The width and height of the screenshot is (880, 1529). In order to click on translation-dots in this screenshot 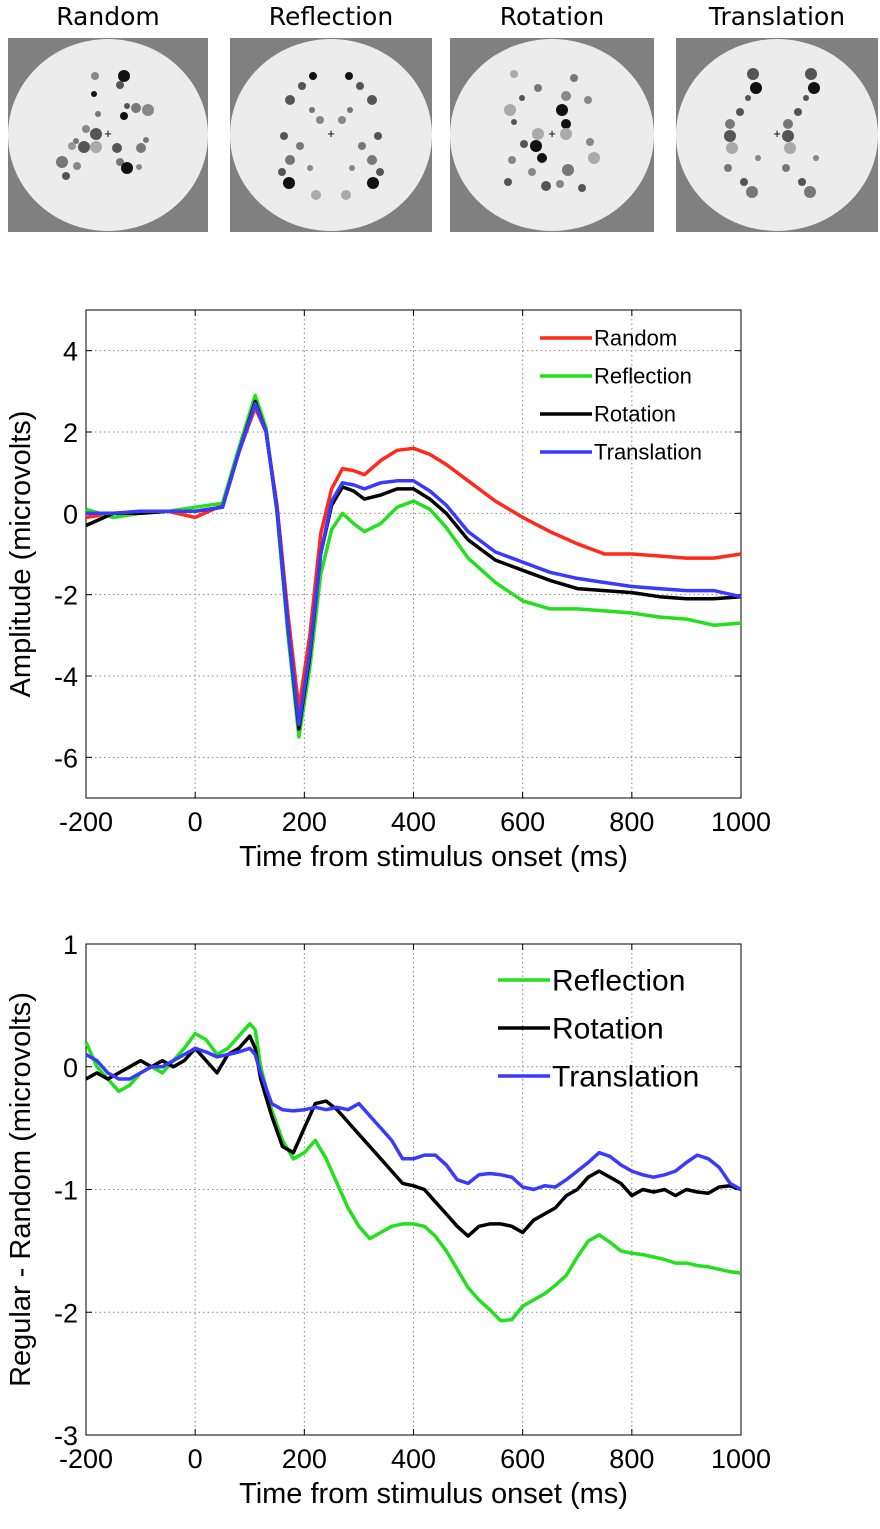, I will do `click(772, 133)`.